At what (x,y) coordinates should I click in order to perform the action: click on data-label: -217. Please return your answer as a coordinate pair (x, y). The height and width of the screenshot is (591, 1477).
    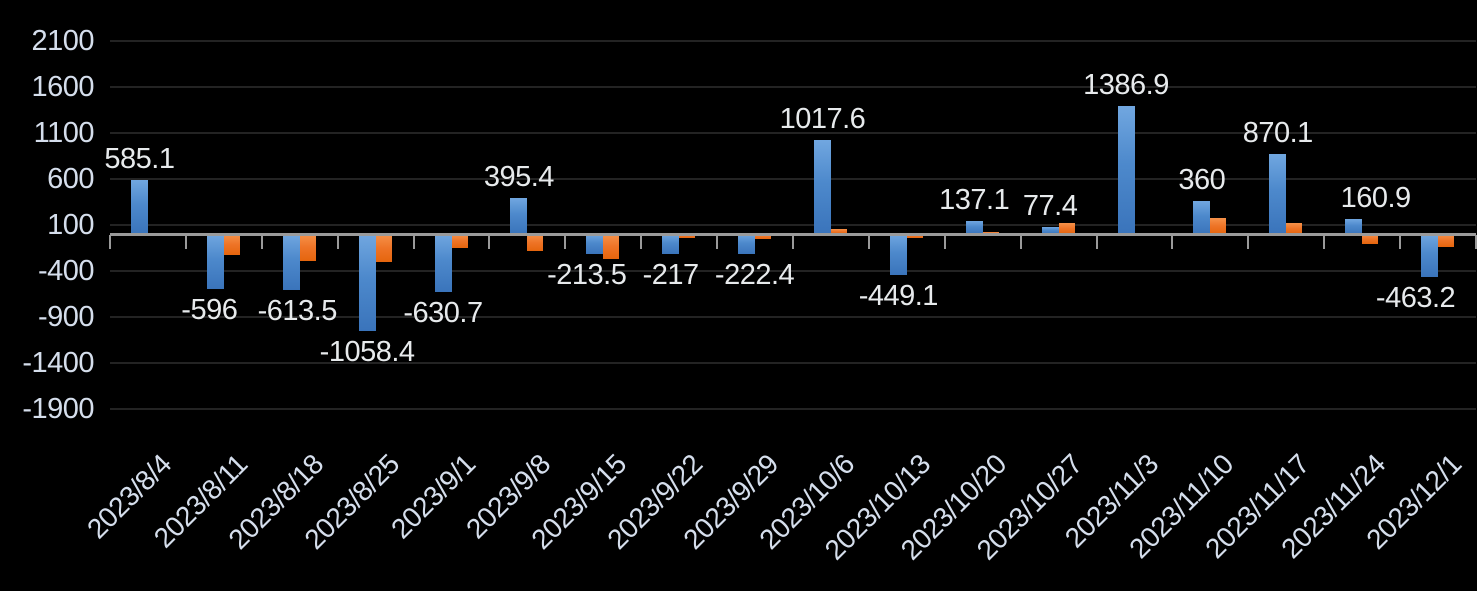
    Looking at the image, I should click on (671, 274).